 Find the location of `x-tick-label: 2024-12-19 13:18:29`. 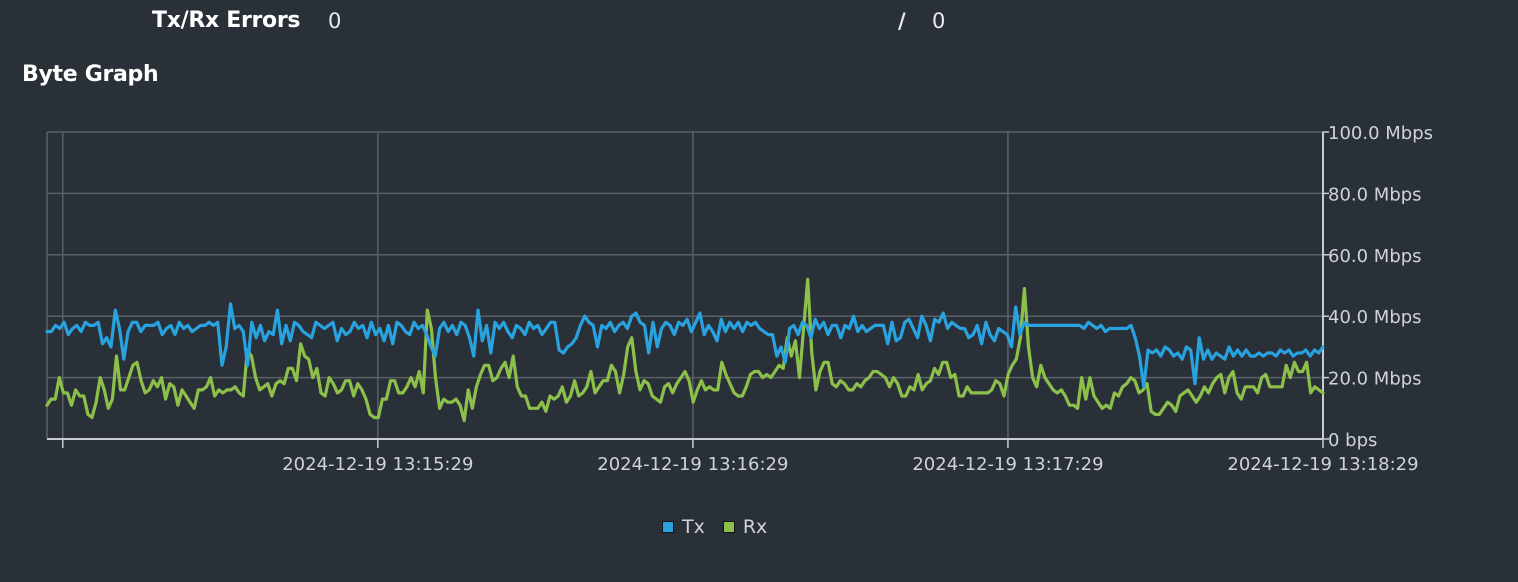

x-tick-label: 2024-12-19 13:18:29 is located at coordinates (1322, 464).